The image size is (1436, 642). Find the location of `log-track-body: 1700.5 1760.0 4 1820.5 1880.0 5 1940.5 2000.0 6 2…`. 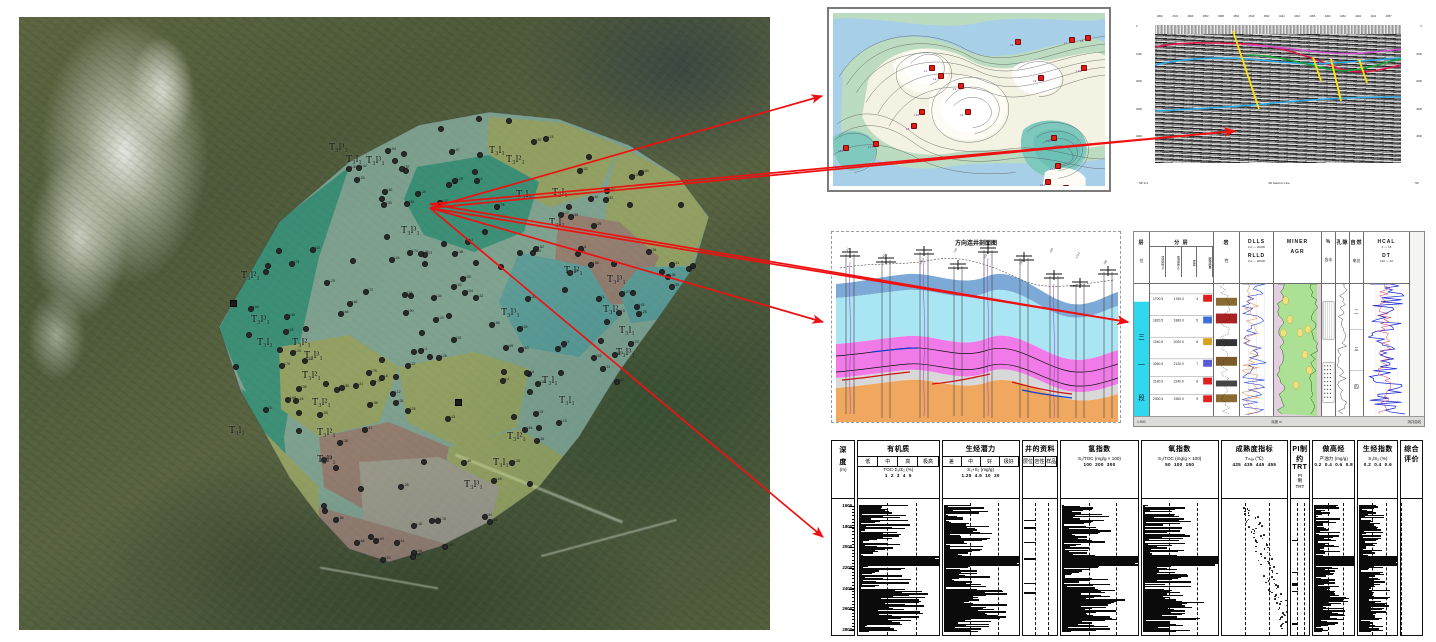

log-track-body: 1700.5 1760.0 4 1820.5 1880.0 5 1940.5 2000.0 6 2… is located at coordinates (1181, 350).